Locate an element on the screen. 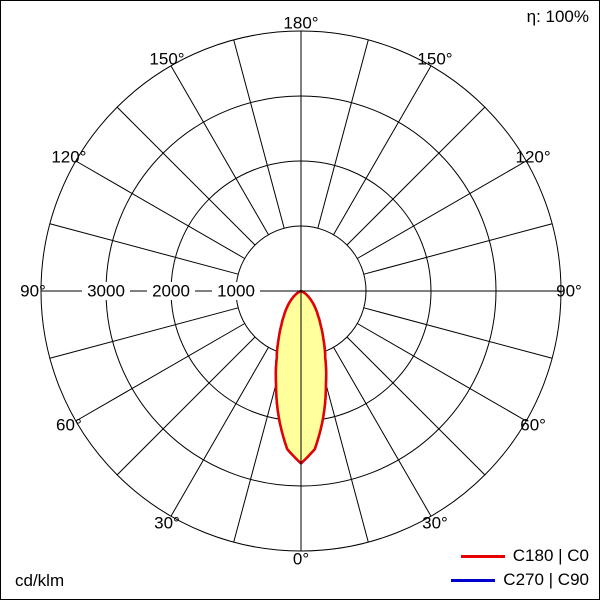  efficiency-label: η: 100% is located at coordinates (557, 16).